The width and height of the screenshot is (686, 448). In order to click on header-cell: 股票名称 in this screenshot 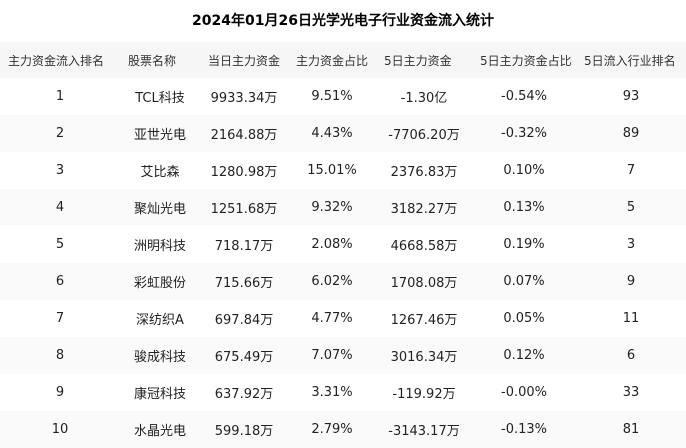, I will do `click(160, 60)`.